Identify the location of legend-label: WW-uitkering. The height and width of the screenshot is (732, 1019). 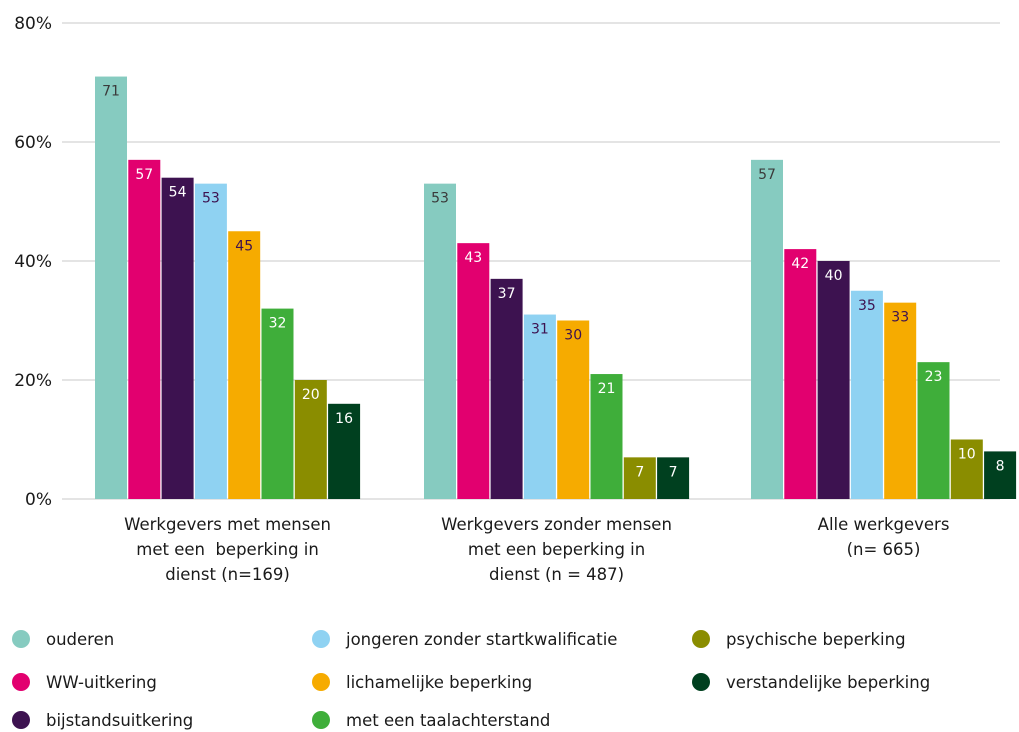
(101, 682).